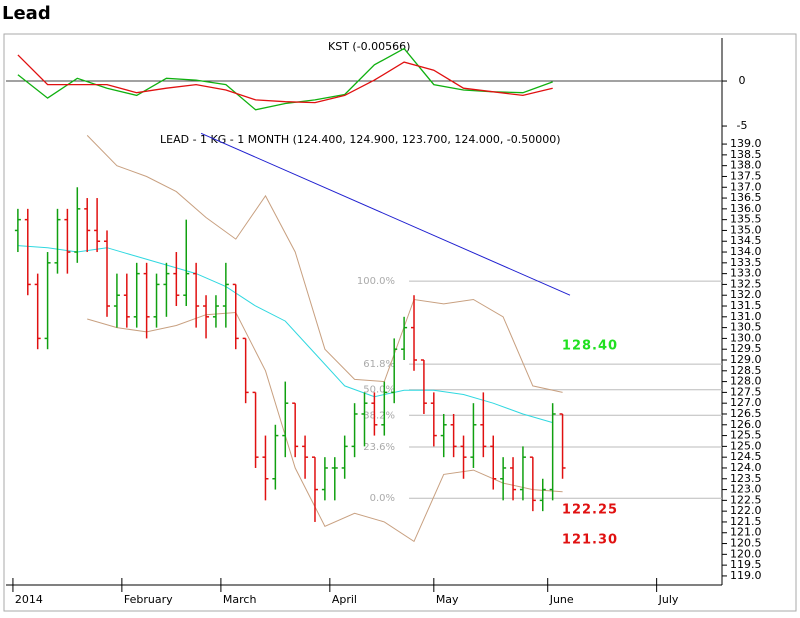  What do you see at coordinates (746, 467) in the screenshot?
I see `y-tick-label: 124.0` at bounding box center [746, 467].